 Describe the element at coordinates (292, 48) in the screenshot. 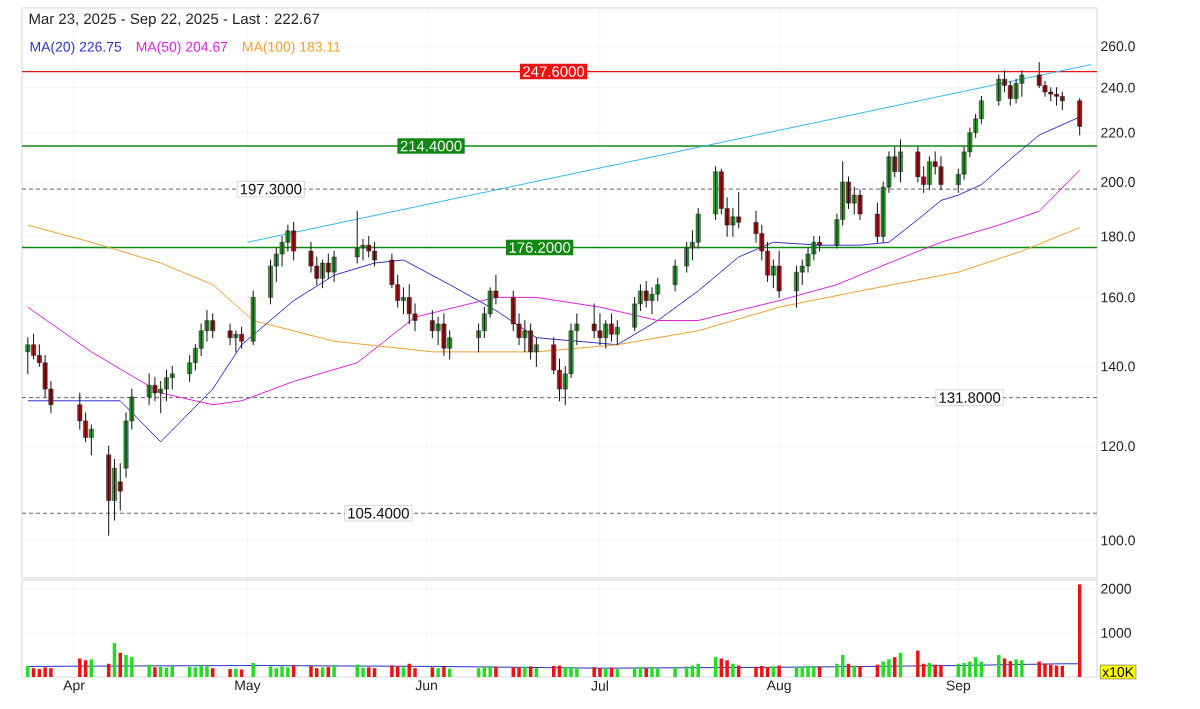

I see `text: MA(100) 183.11` at that location.